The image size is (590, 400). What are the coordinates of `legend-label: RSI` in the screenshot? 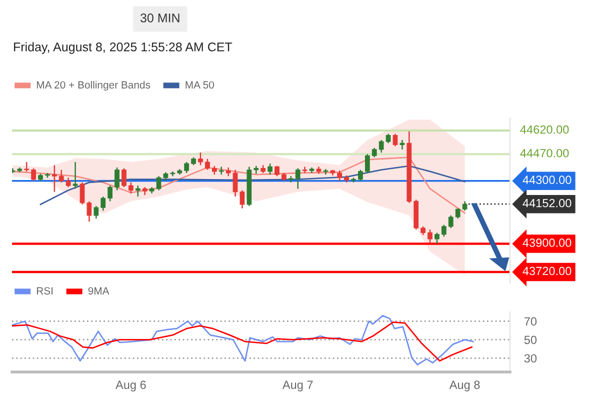 It's located at (44, 291).